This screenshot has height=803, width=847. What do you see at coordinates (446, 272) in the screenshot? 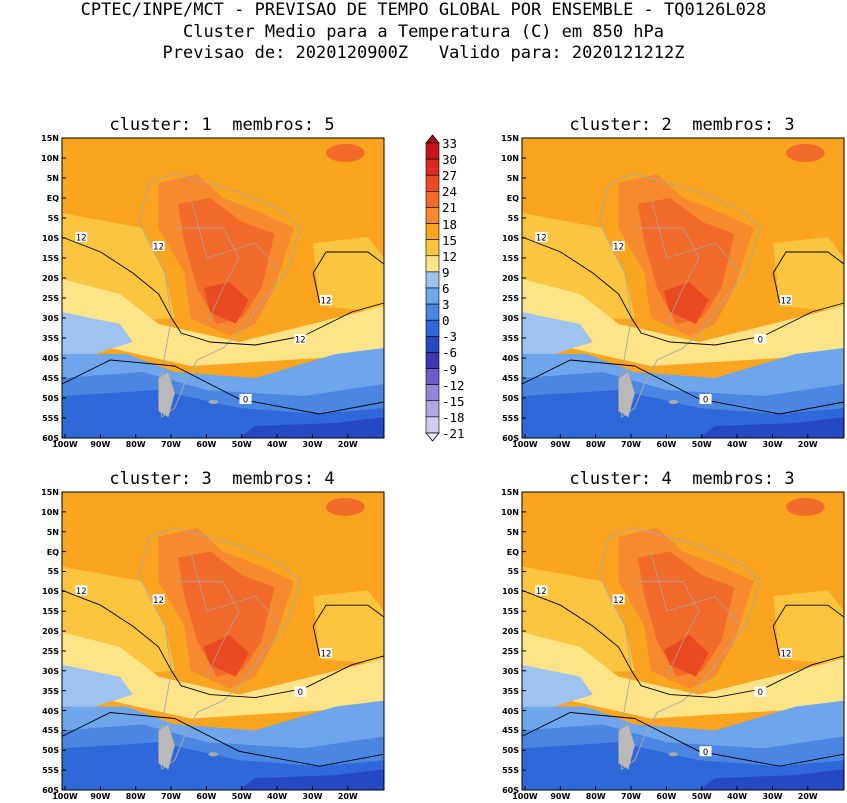
I see `colorbar-level-label: 9` at bounding box center [446, 272].